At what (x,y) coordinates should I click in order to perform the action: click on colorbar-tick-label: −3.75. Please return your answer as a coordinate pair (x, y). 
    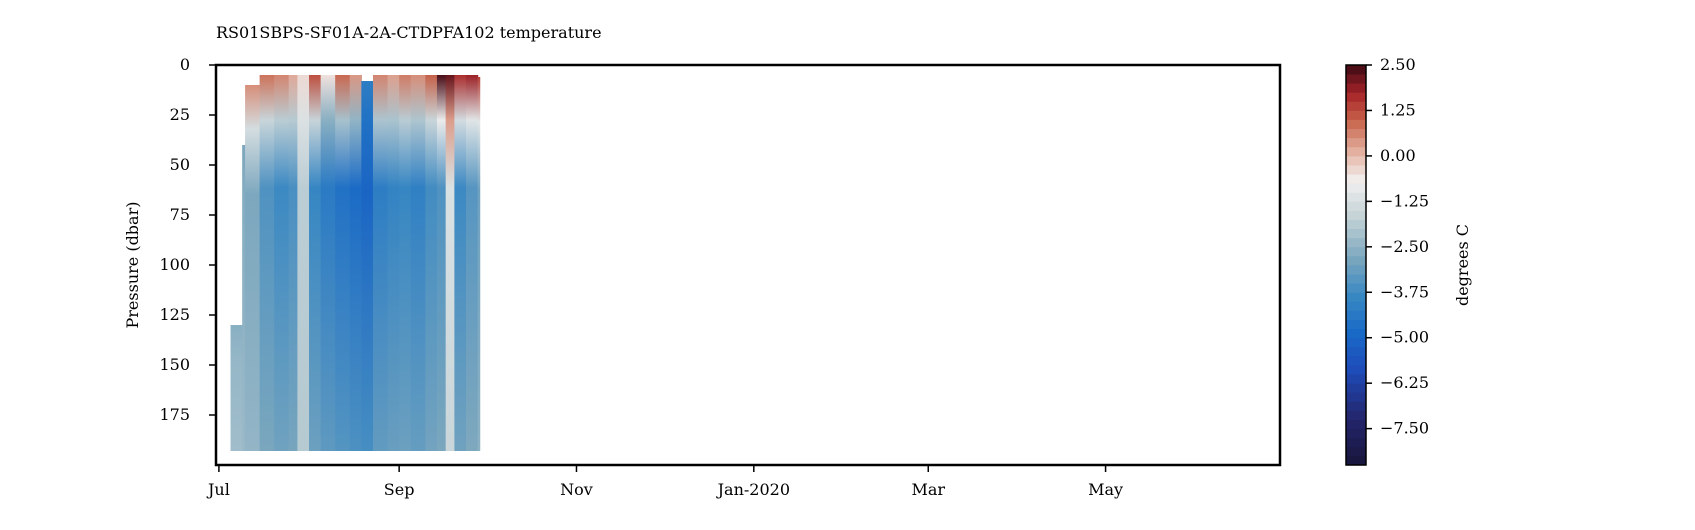
    Looking at the image, I should click on (1404, 291).